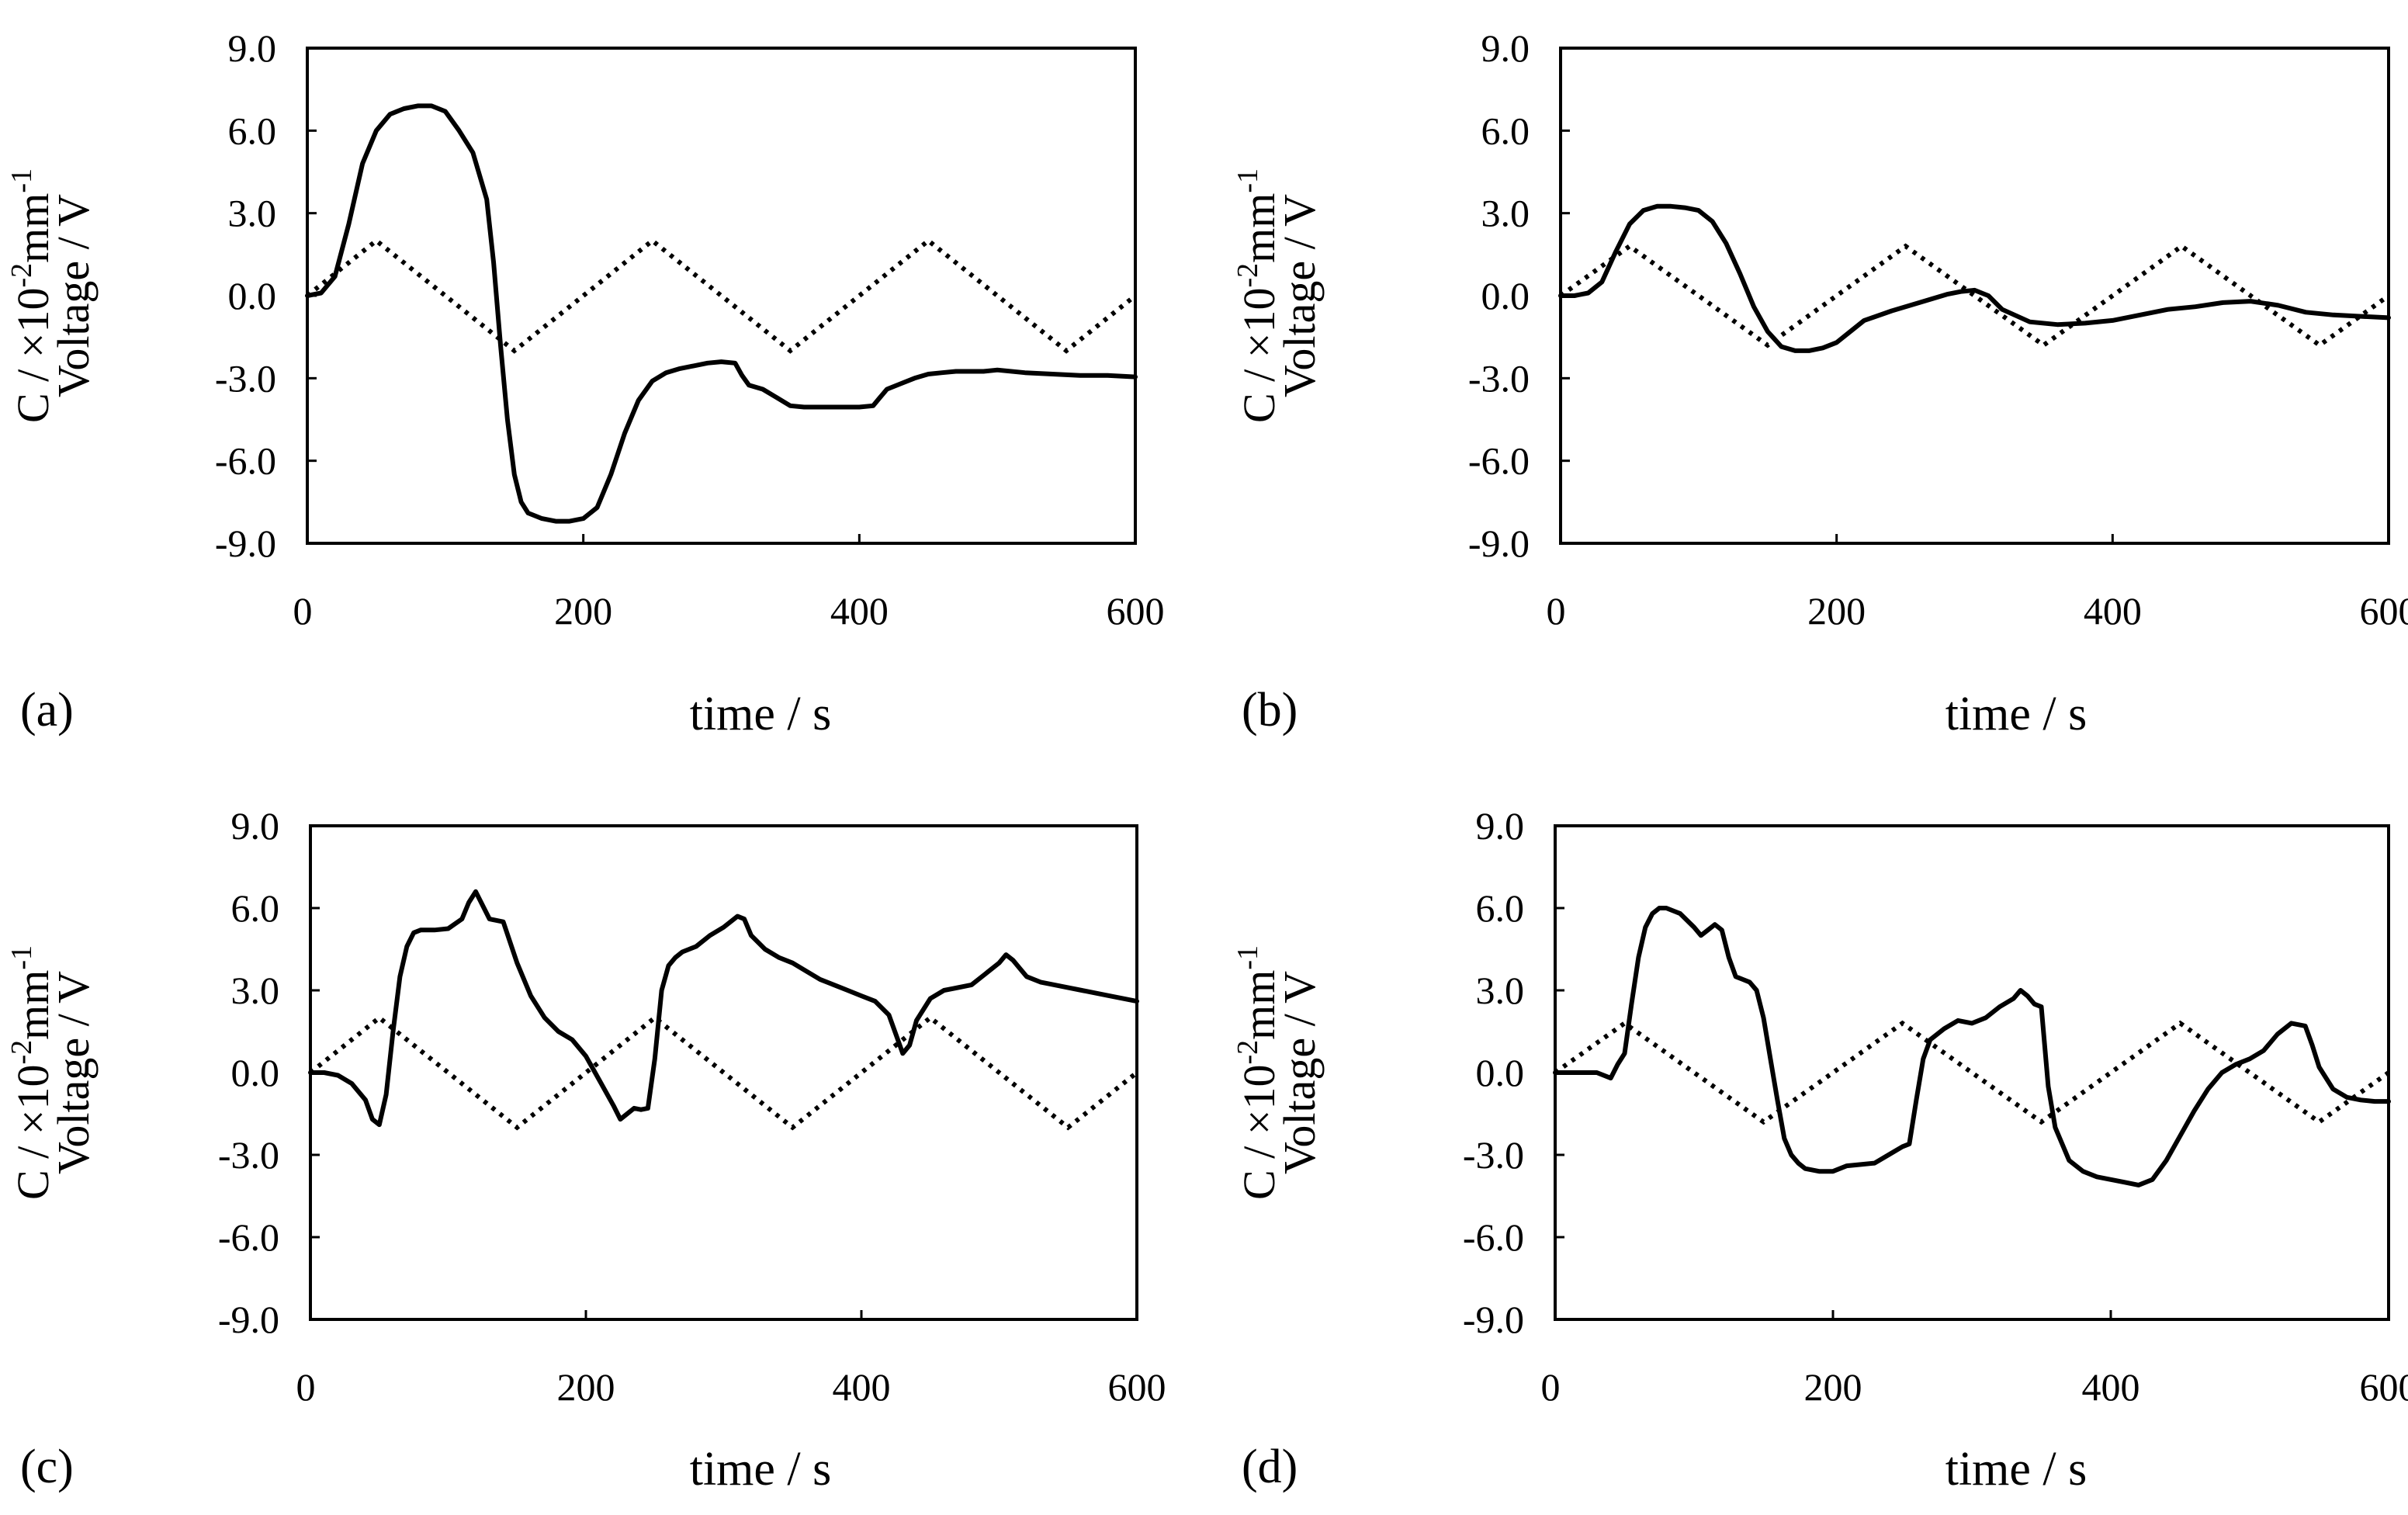 The image size is (2408, 1515). What do you see at coordinates (1270, 1466) in the screenshot?
I see `panel-label: (d)` at bounding box center [1270, 1466].